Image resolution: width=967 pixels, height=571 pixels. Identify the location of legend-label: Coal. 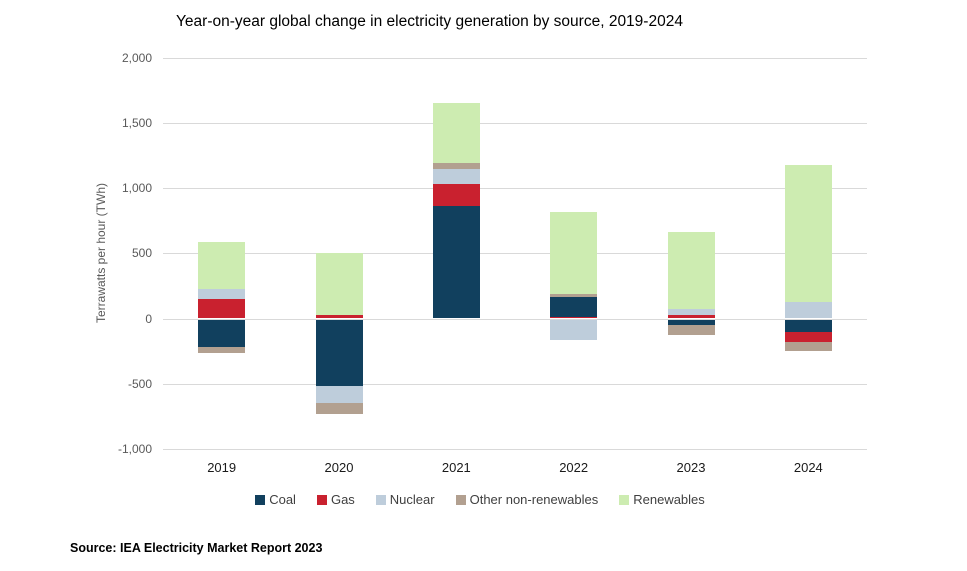
(282, 499).